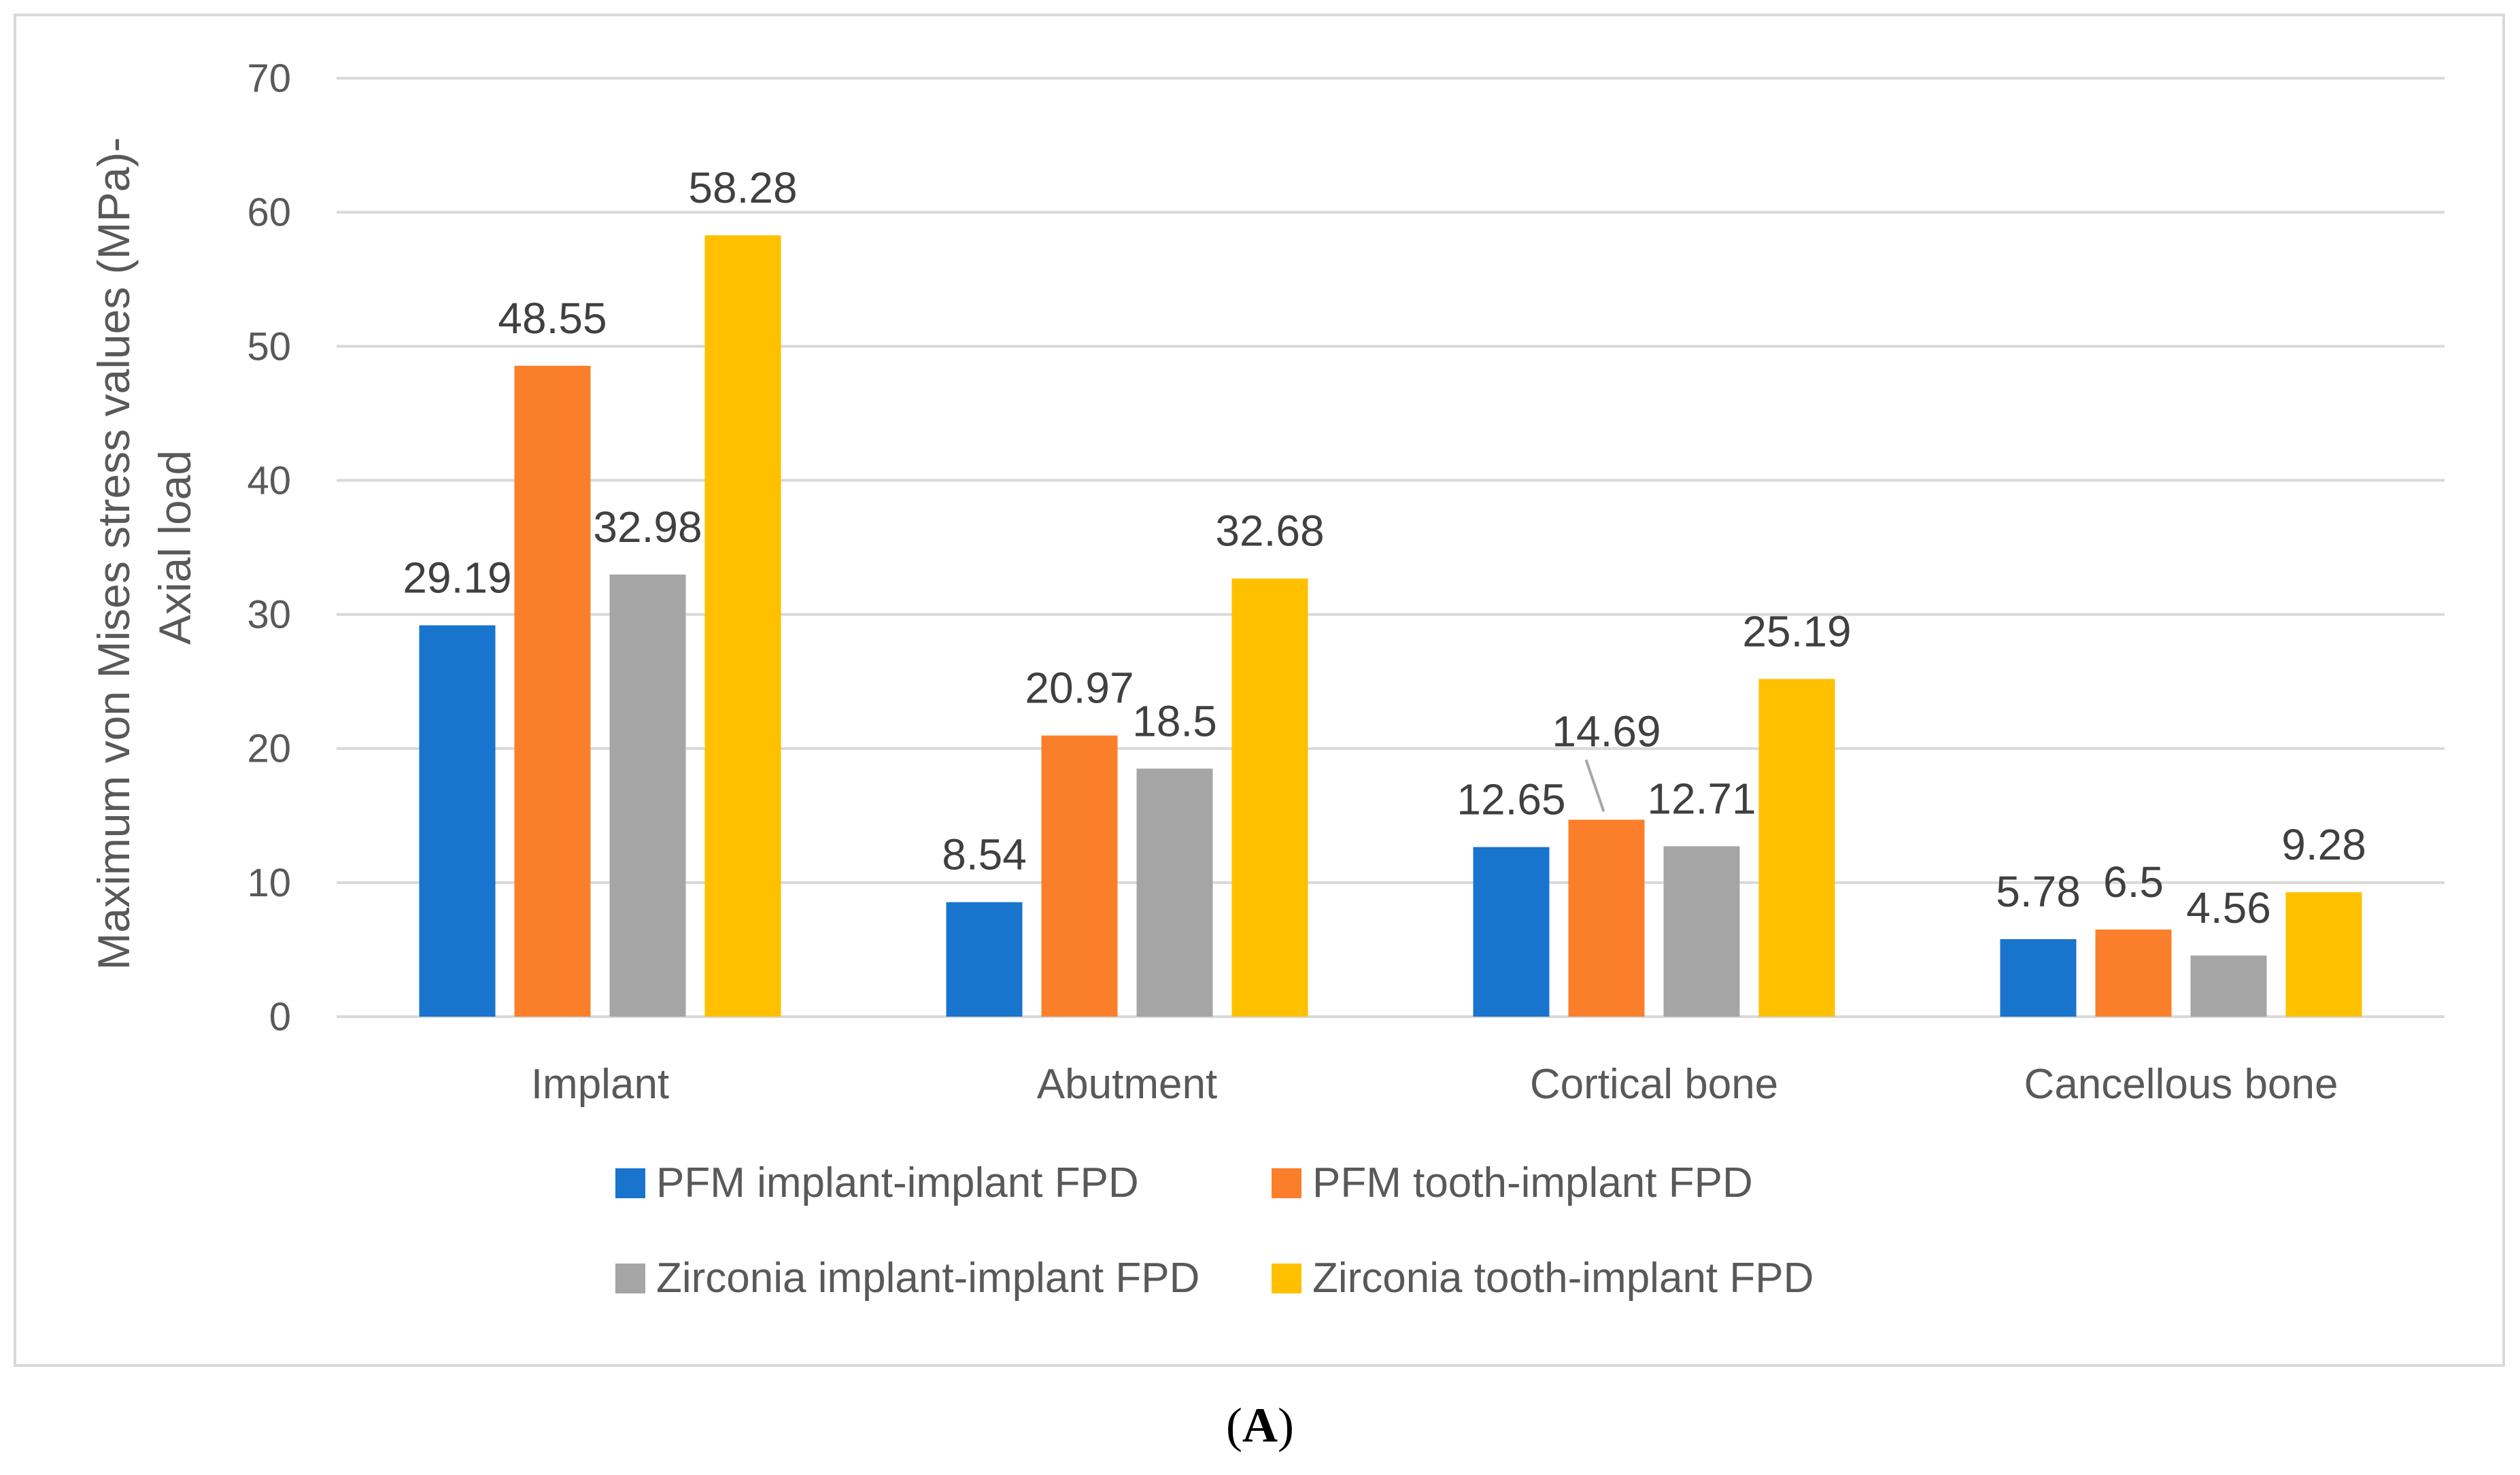 The width and height of the screenshot is (2520, 1475). I want to click on data-label-abutment-series-4: 32.68, so click(1270, 531).